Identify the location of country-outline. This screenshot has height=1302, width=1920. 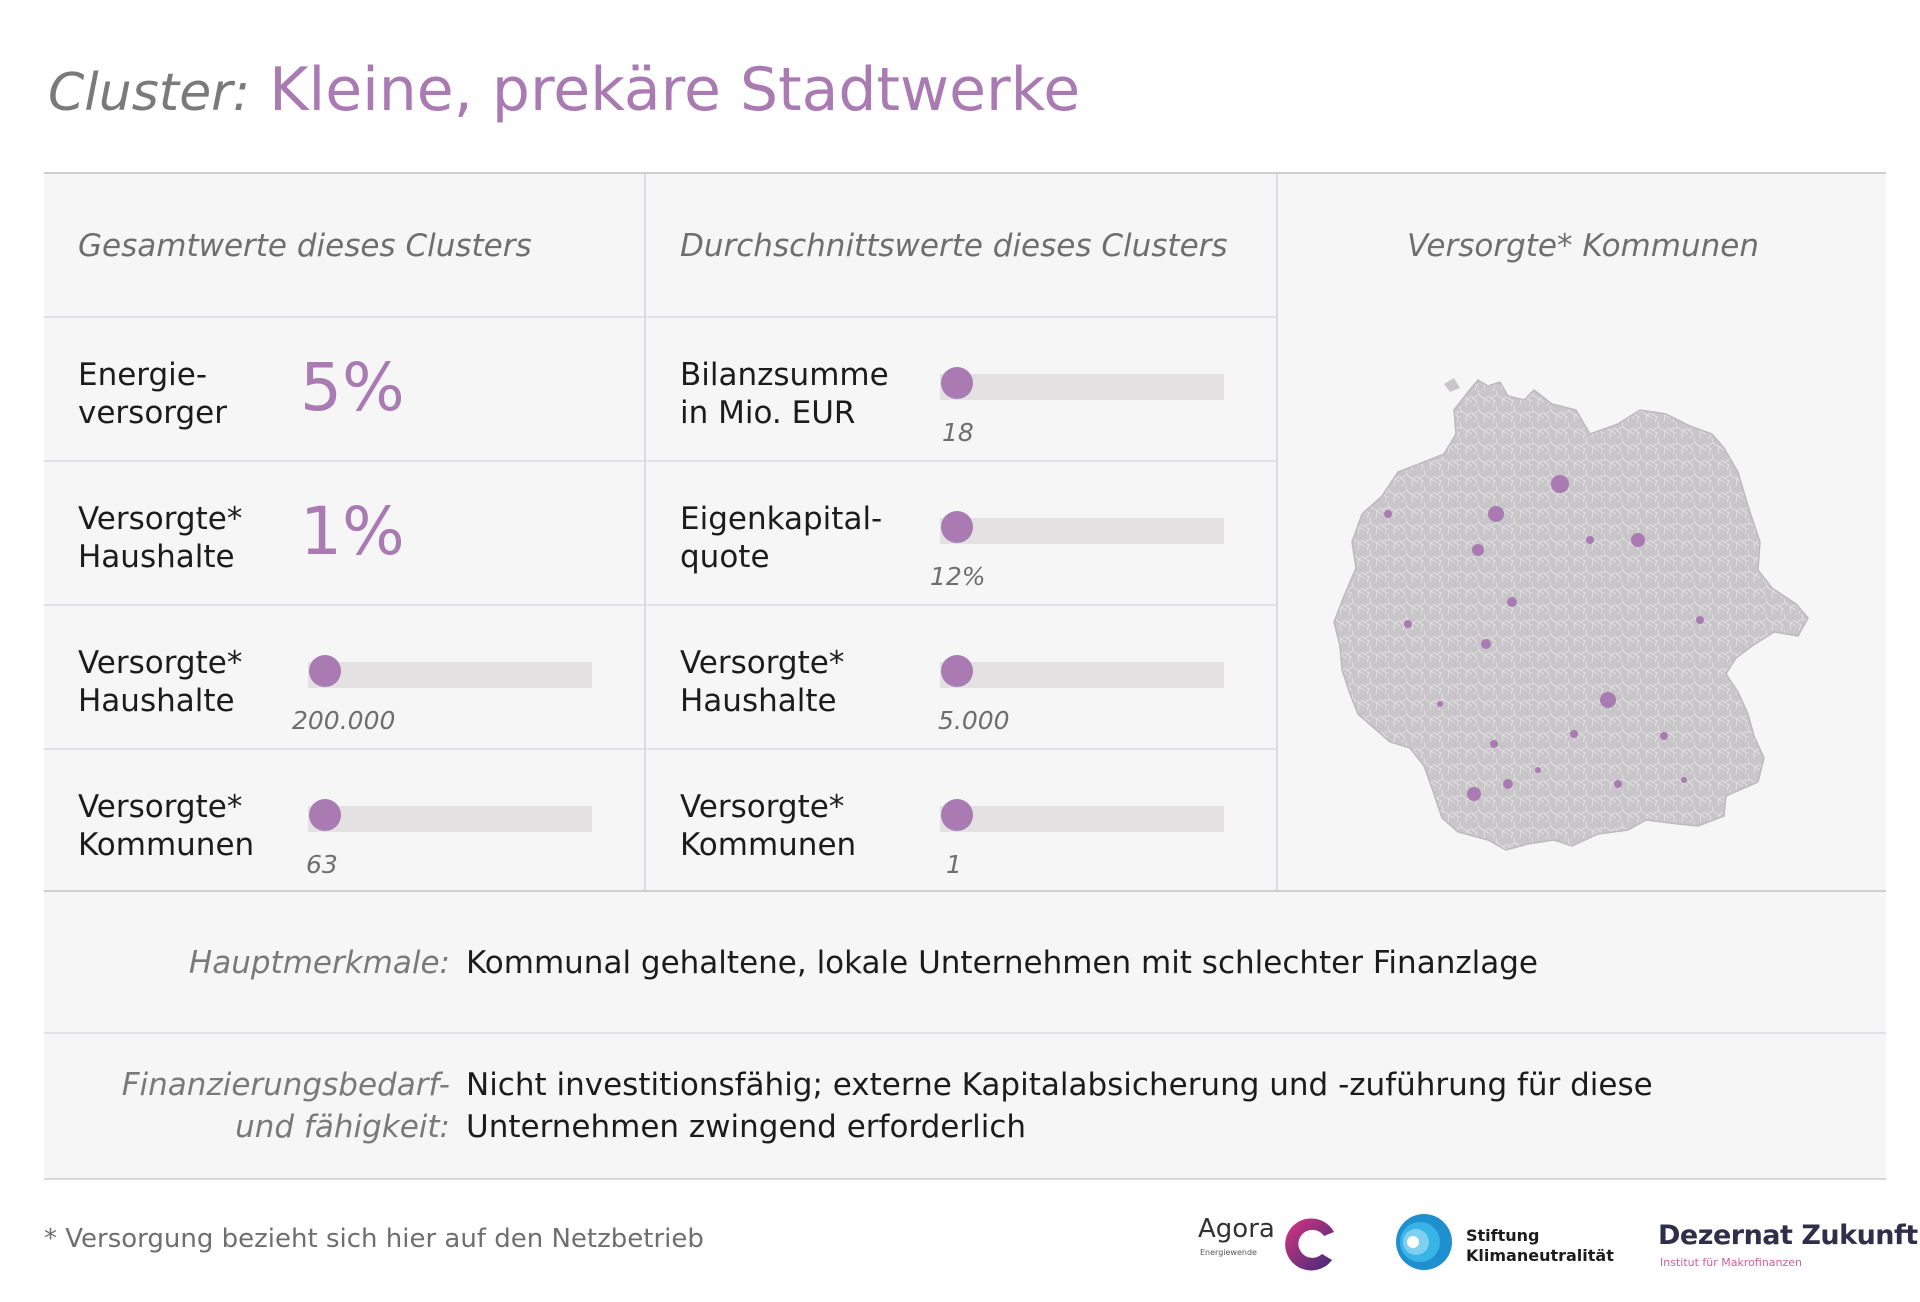
(1571, 615).